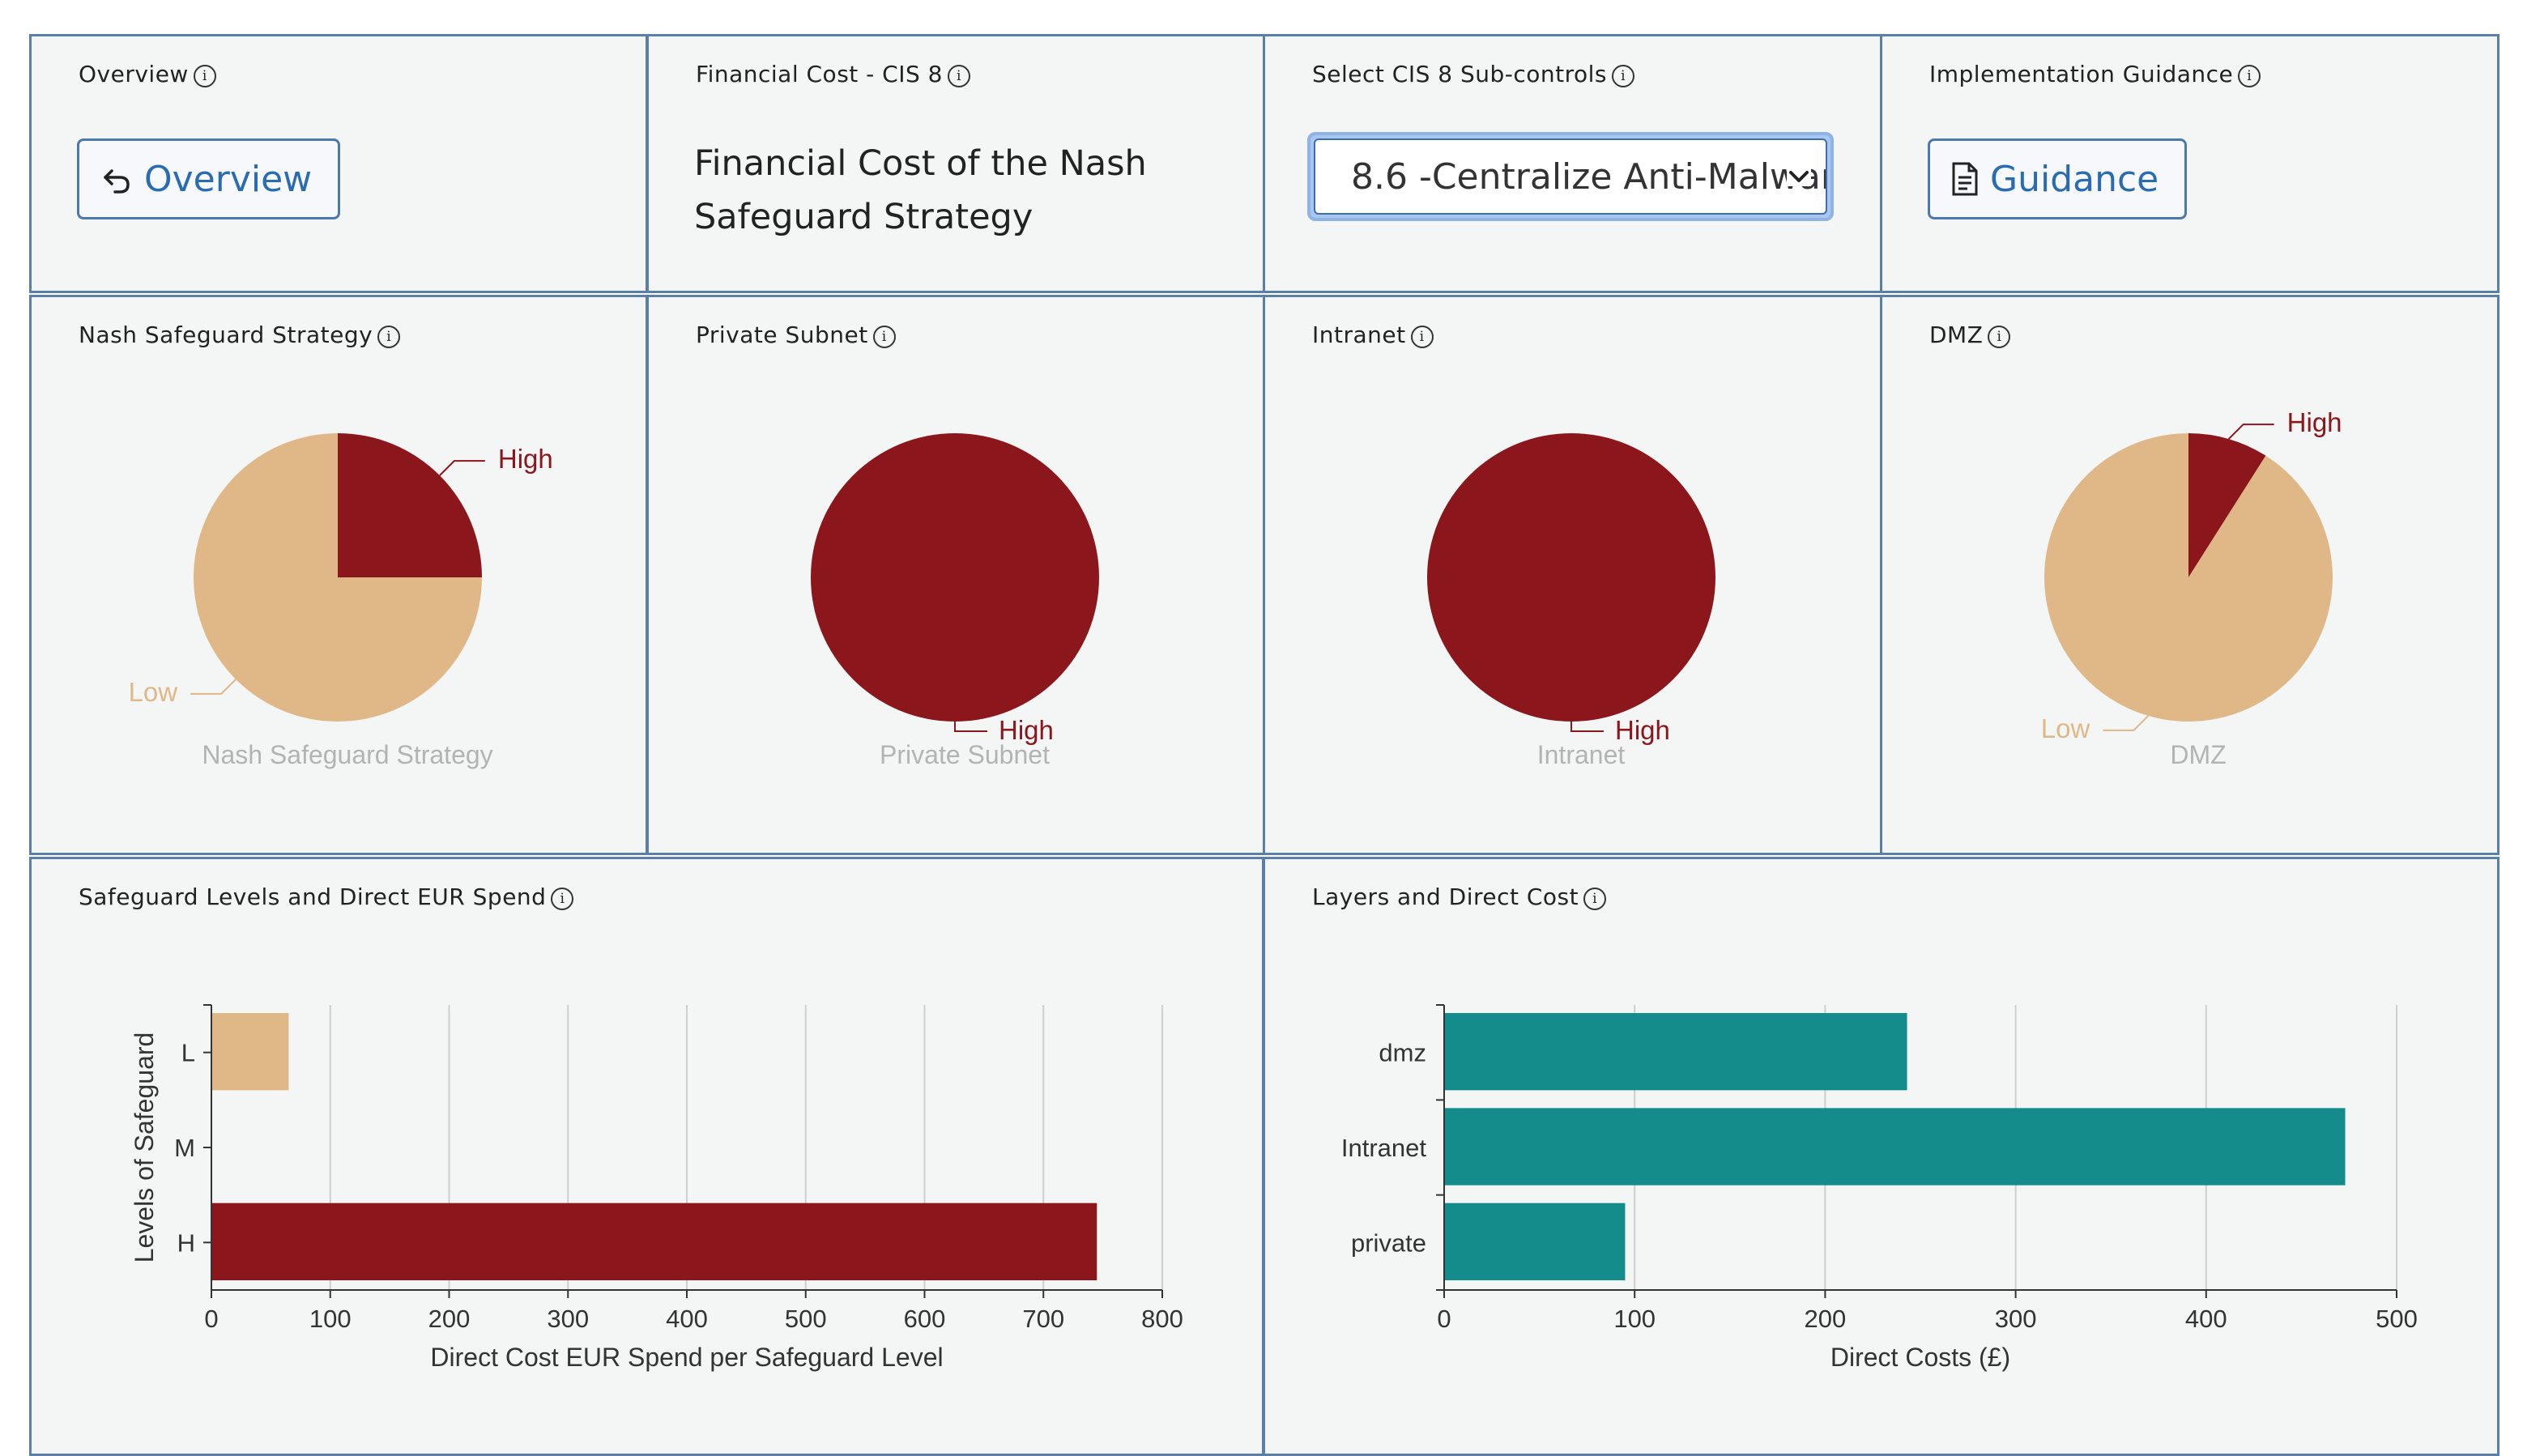 This screenshot has height=1456, width=2540. What do you see at coordinates (654, 1241) in the screenshot?
I see `bar-h` at bounding box center [654, 1241].